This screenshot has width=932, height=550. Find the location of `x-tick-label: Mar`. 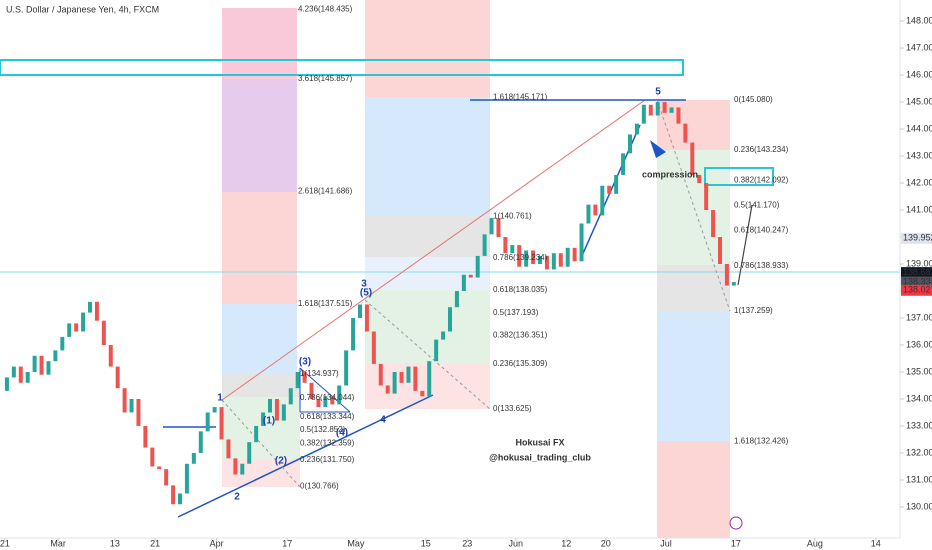

x-tick-label: Mar is located at coordinates (58, 543).